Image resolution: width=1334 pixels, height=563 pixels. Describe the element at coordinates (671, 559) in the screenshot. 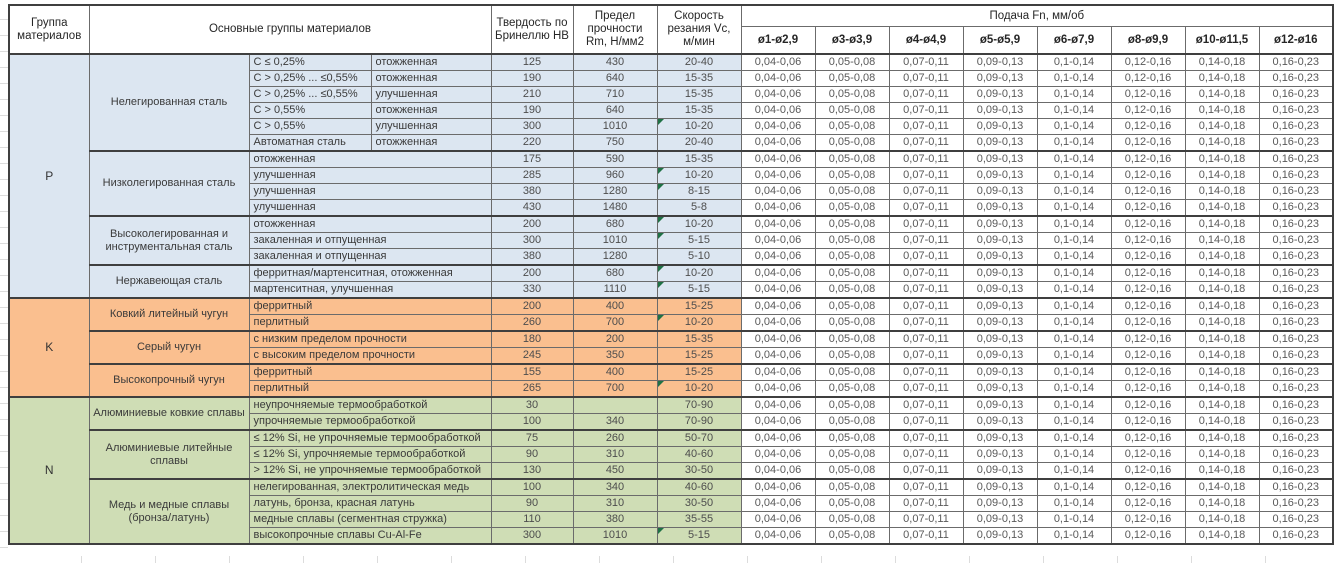

I see `bottom-gridline-gutter` at that location.